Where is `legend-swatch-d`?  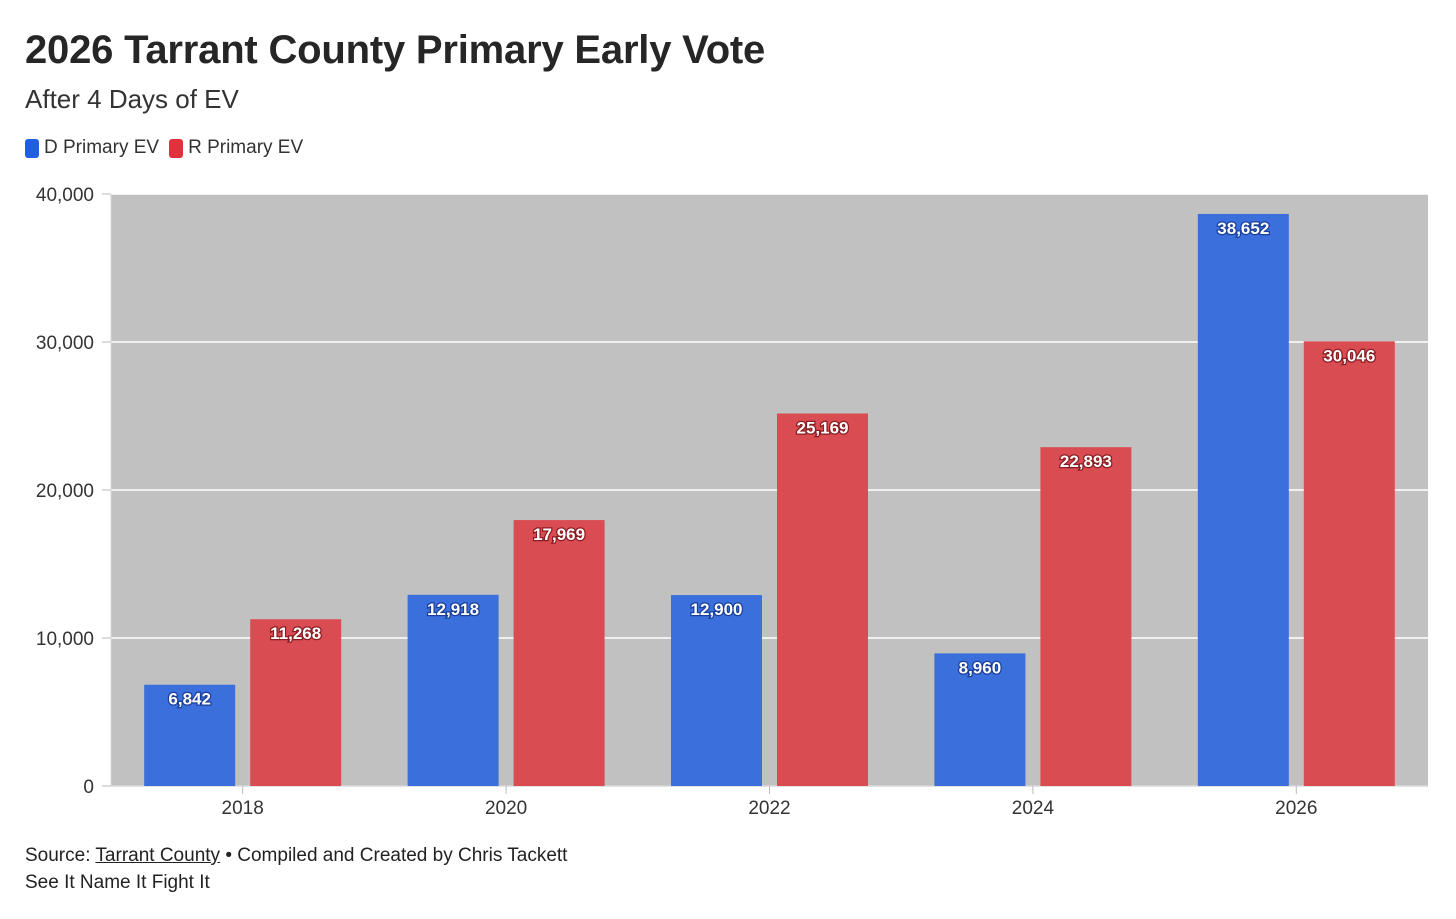 legend-swatch-d is located at coordinates (32, 148).